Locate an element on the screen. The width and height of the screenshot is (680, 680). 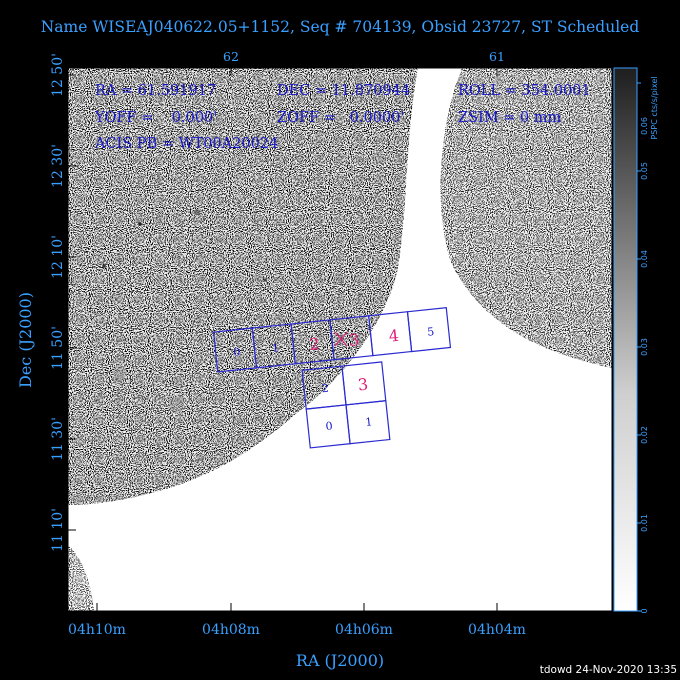
acis-pb-readout: ACIS PB = WT00A20024 is located at coordinates (186, 144).